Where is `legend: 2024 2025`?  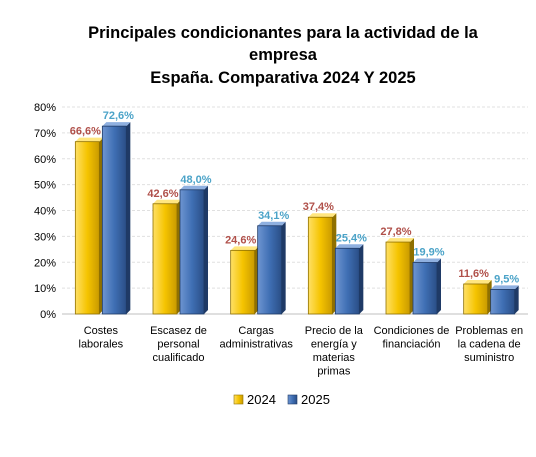 legend: 2024 2025 is located at coordinates (281, 399).